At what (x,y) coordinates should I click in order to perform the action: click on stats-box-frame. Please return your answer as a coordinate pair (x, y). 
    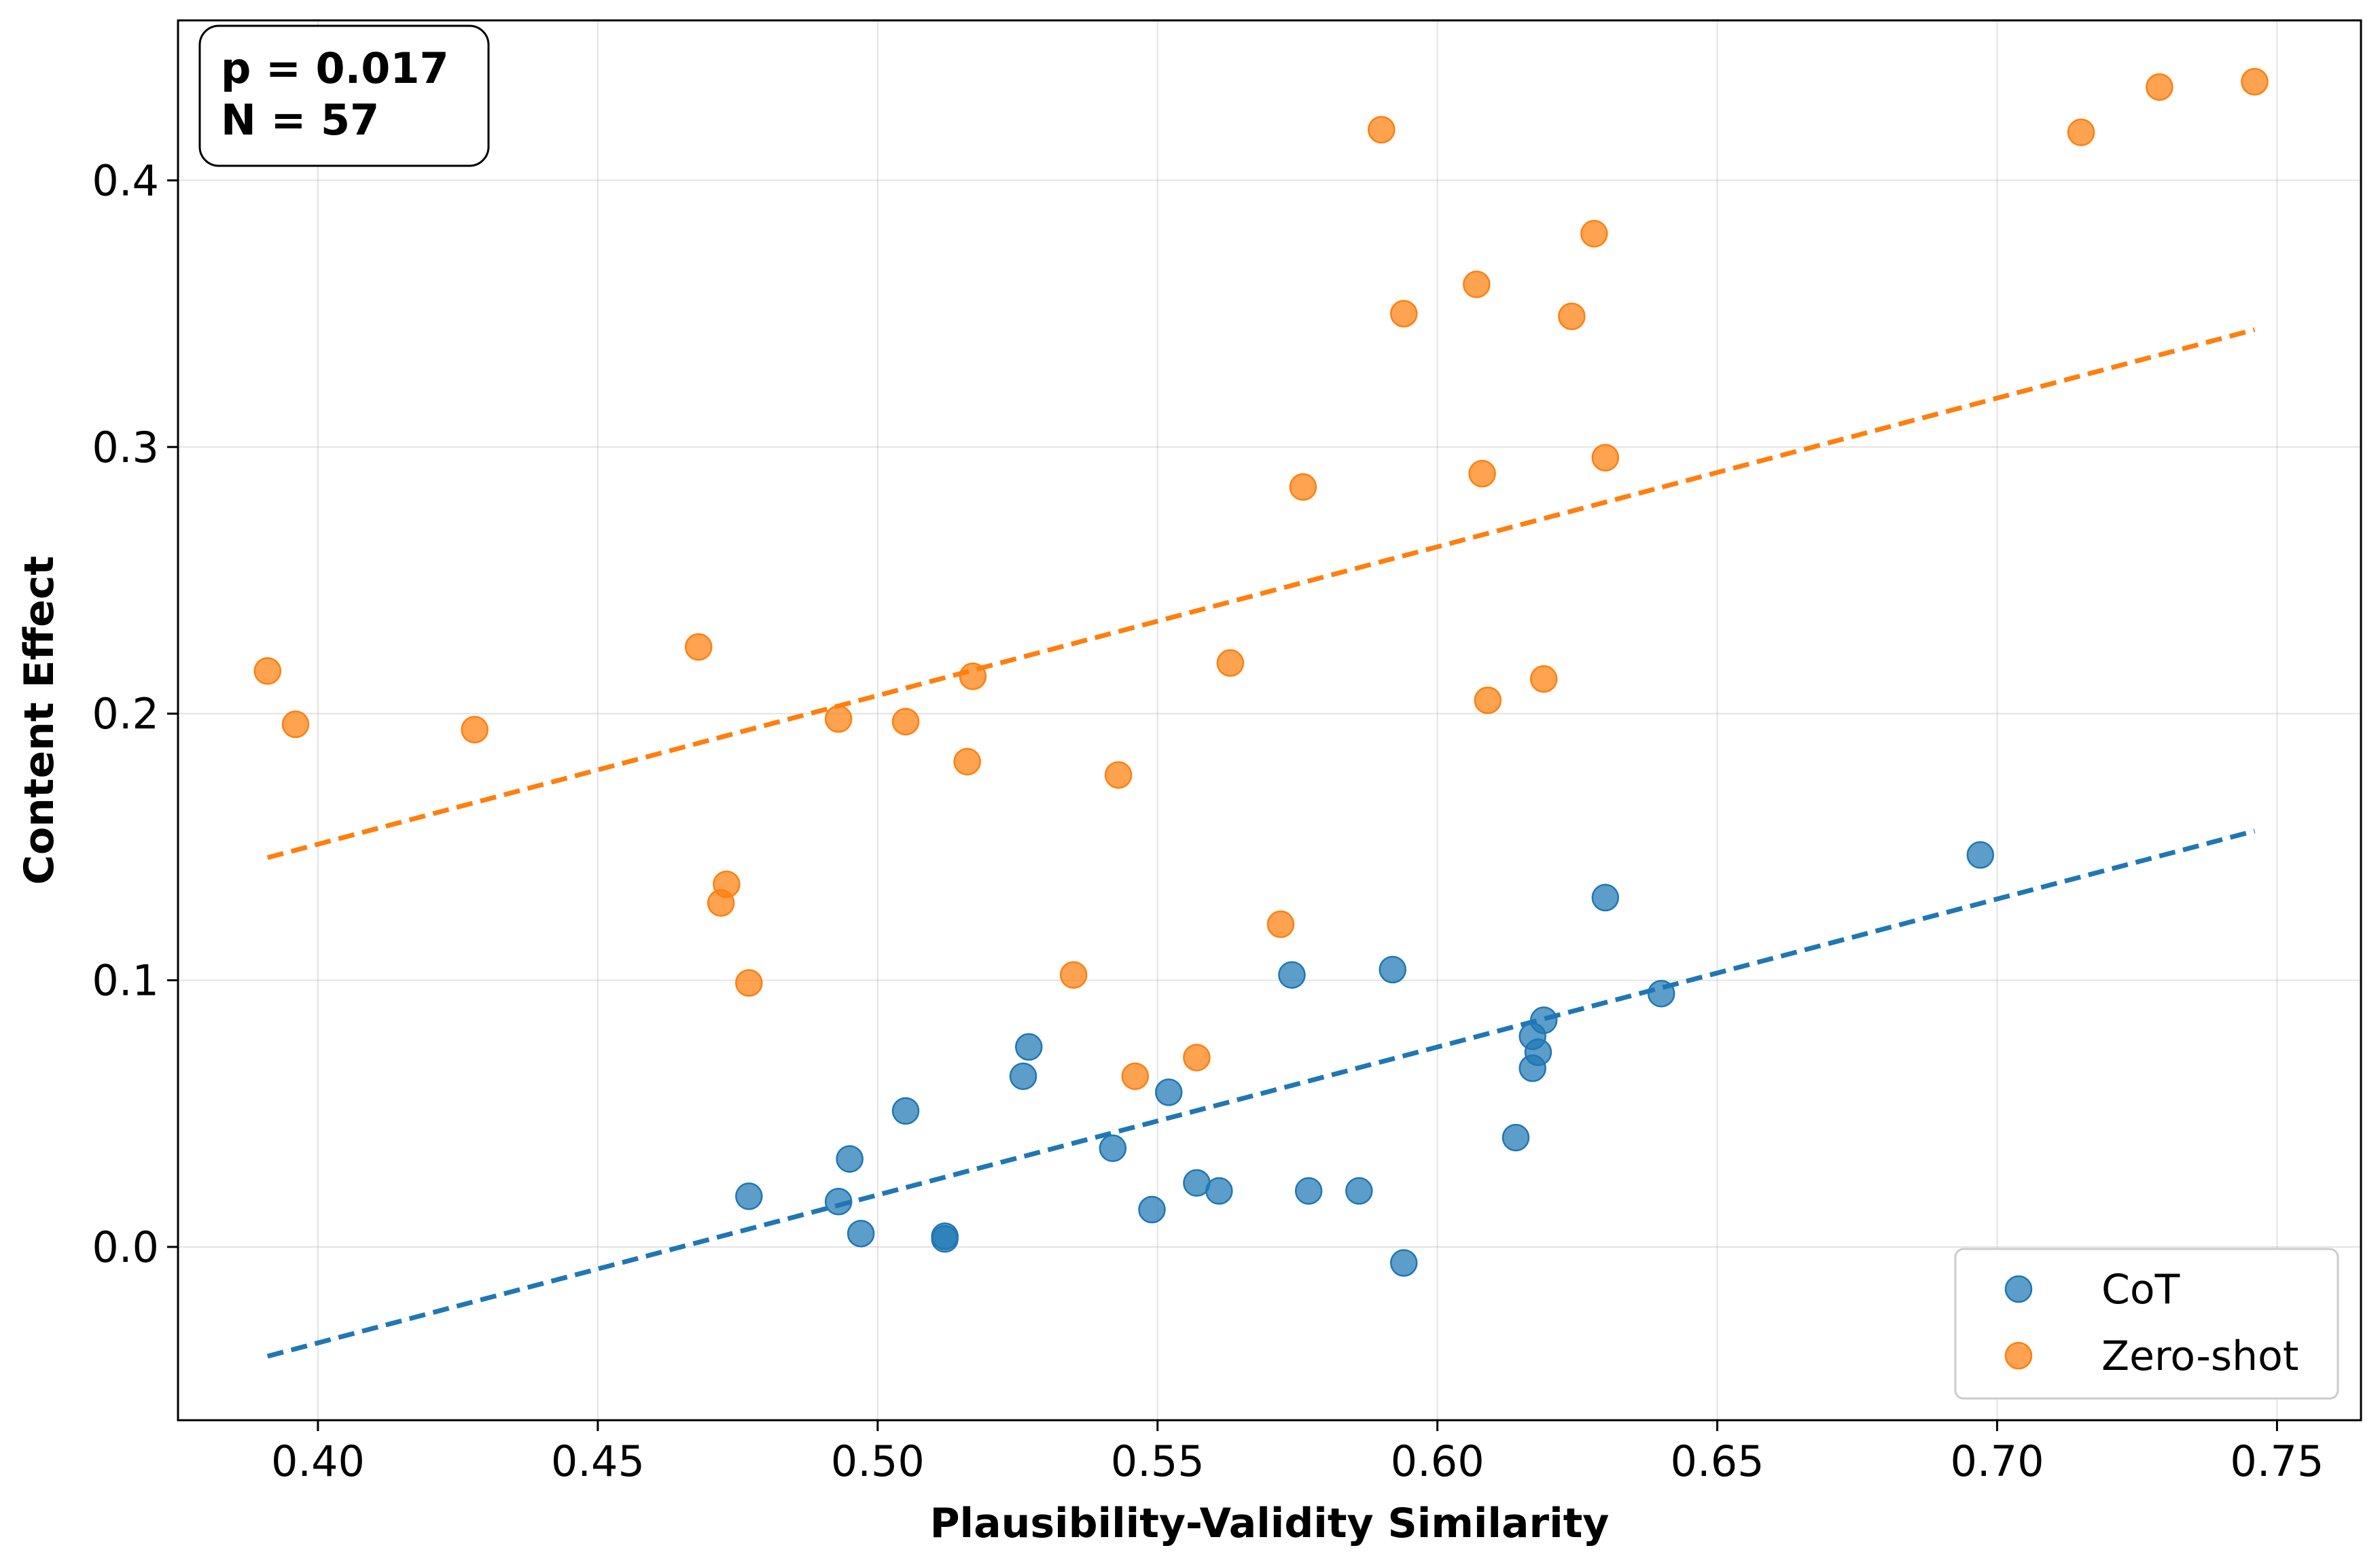
    Looking at the image, I should click on (344, 95).